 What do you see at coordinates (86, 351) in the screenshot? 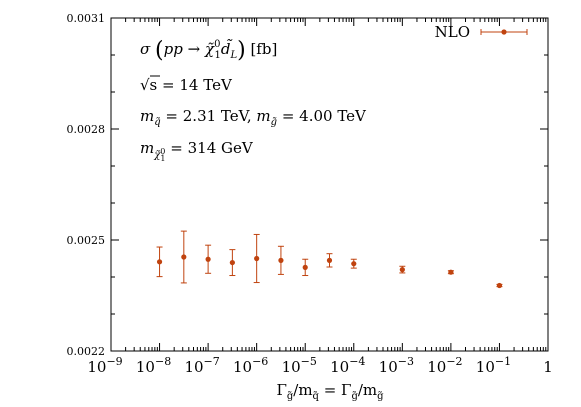
I see `y-tick-label: 0.0022` at bounding box center [86, 351].